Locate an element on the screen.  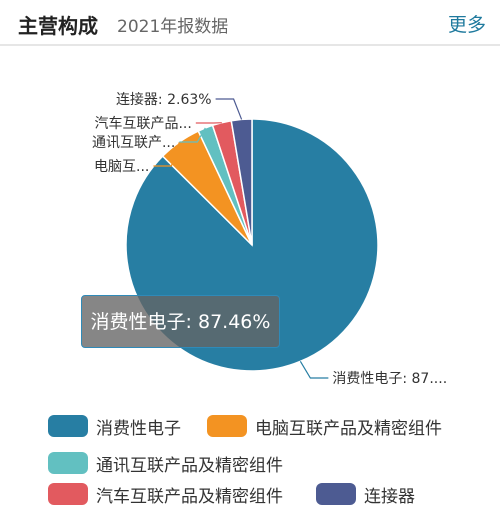
chart-tooltip: 消费性电子: 87.46% is located at coordinates (180, 321).